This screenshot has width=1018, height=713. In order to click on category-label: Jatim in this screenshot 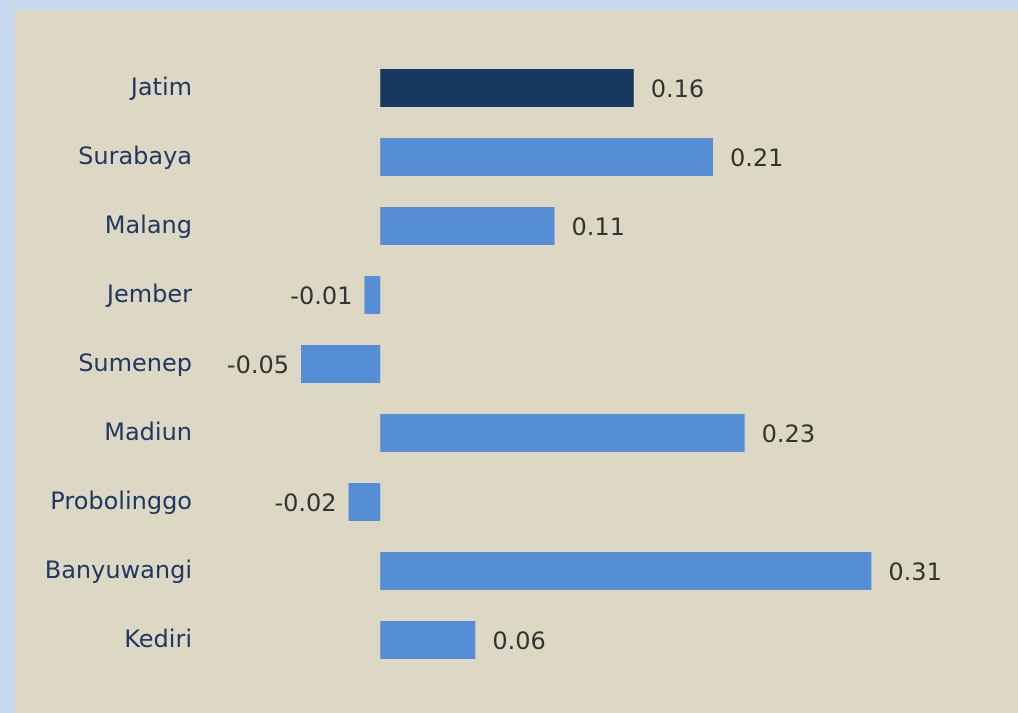, I will do `click(160, 87)`.